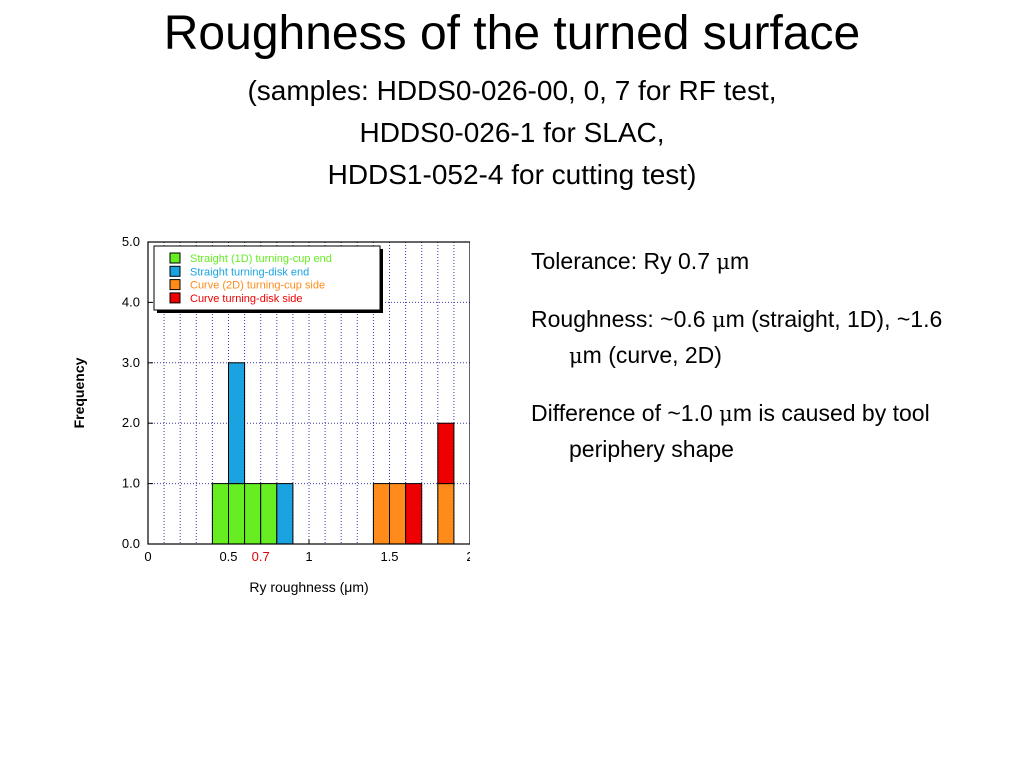  What do you see at coordinates (79, 392) in the screenshot?
I see `y-axis-label: Frequency` at bounding box center [79, 392].